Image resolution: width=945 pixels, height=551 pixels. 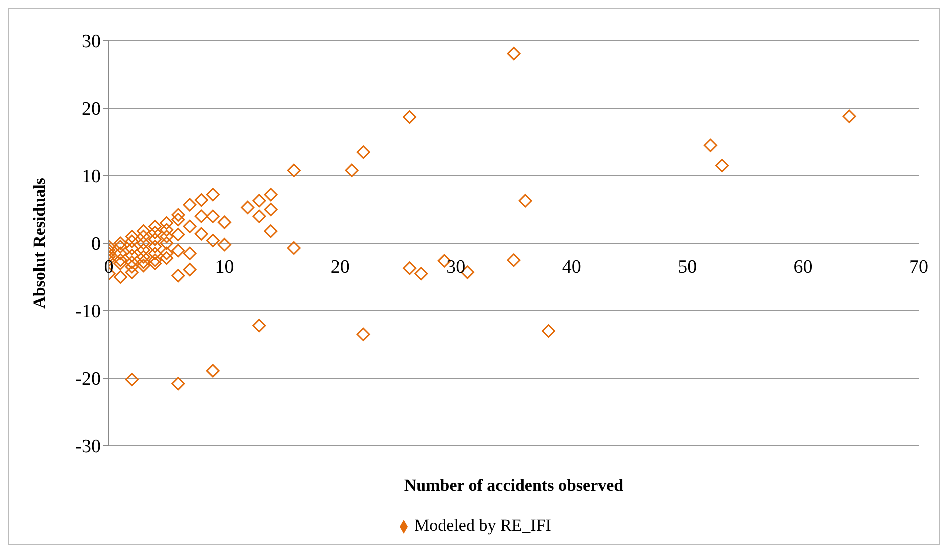 What do you see at coordinates (803, 267) in the screenshot?
I see `x-tick-label: 60` at bounding box center [803, 267].